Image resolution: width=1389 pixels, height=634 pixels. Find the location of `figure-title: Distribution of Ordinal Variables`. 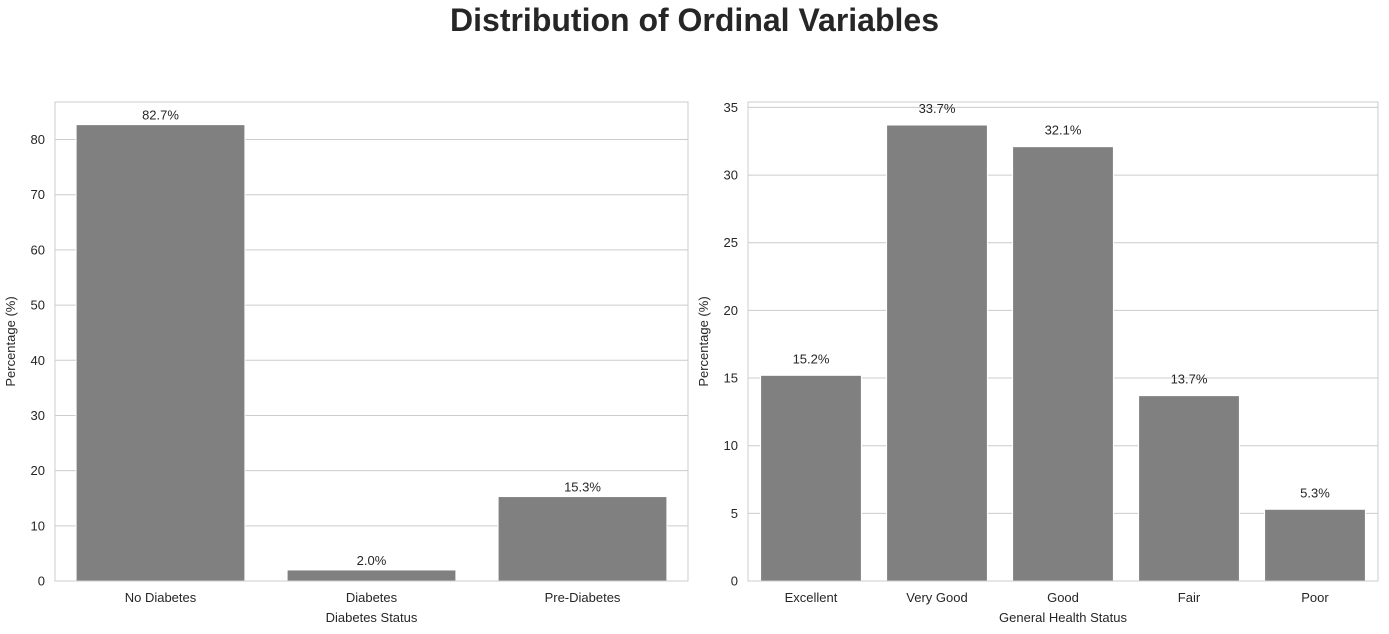

figure-title: Distribution of Ordinal Variables is located at coordinates (694, 20).